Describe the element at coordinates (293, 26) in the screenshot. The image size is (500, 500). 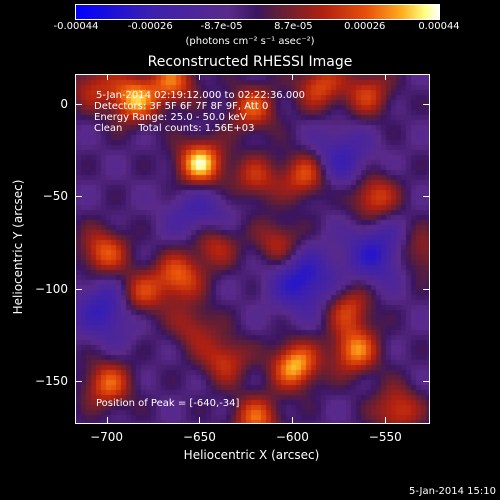
I see `colorbar-tick-label: 8.7e-05` at that location.